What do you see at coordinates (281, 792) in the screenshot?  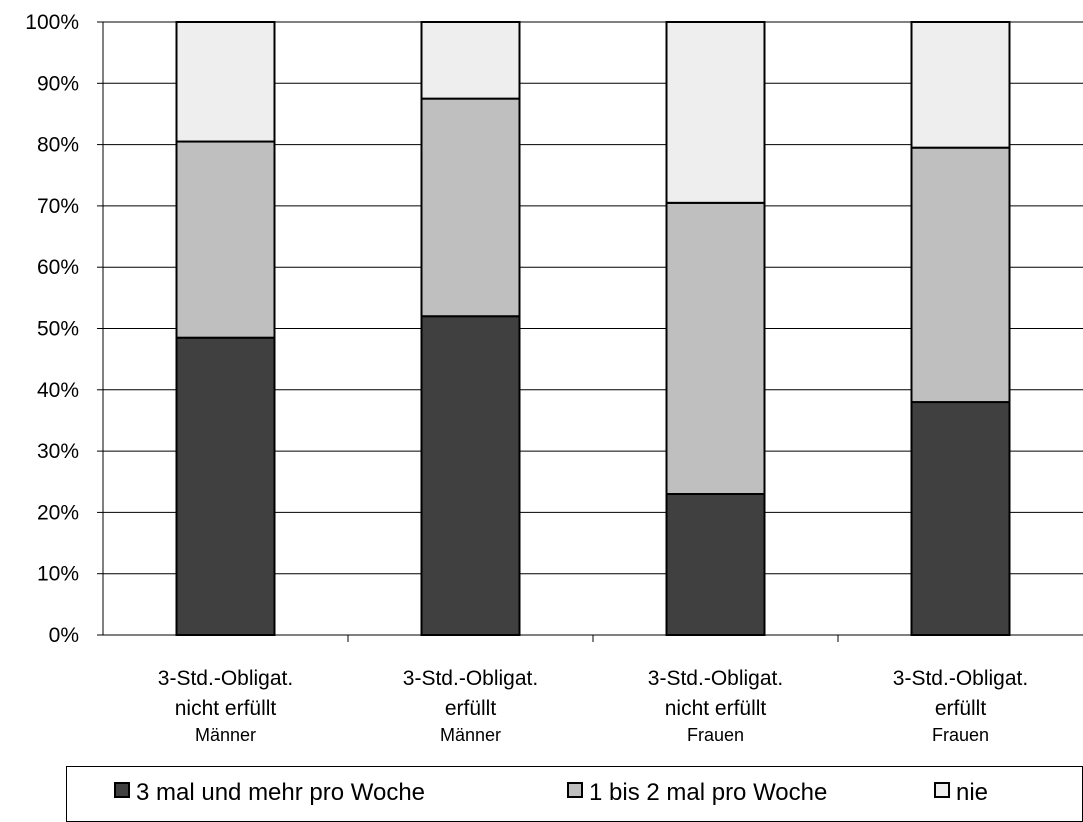 I see `legend-label: 3 mal und mehr pro Woche` at bounding box center [281, 792].